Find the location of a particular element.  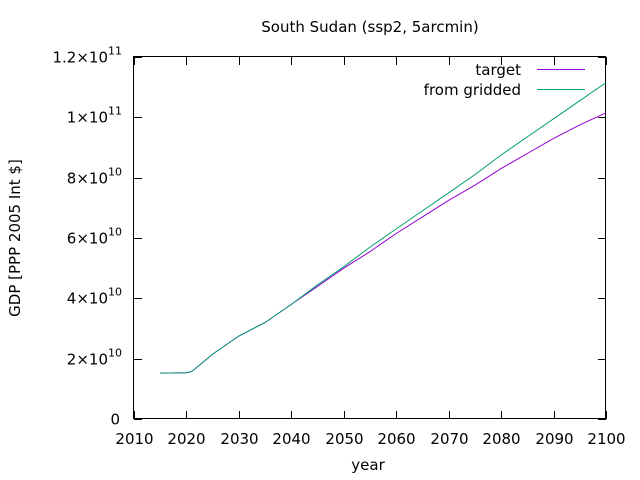

x-tick-label: 2060 is located at coordinates (396, 439).